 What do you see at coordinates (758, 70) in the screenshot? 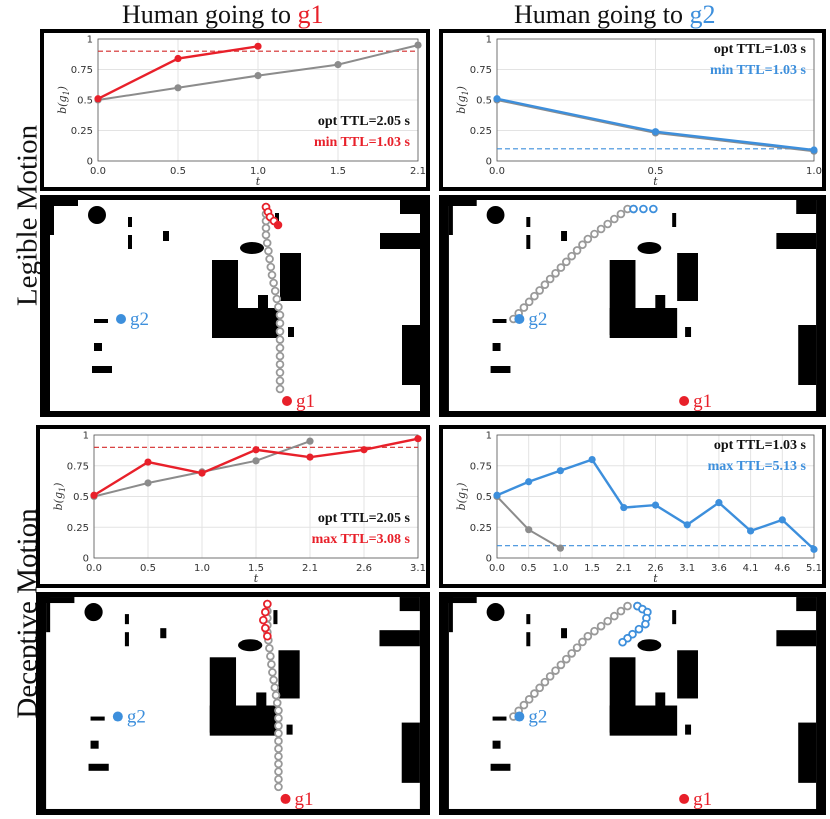
I see `ttl-annotation: min TTL=1.03 s` at bounding box center [758, 70].